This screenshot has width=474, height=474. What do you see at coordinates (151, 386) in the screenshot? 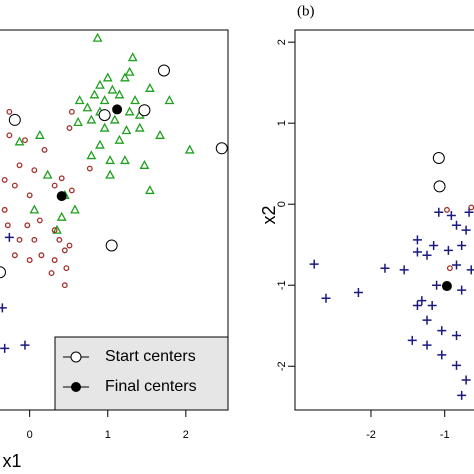
I see `legend-label: Final centers` at bounding box center [151, 386].